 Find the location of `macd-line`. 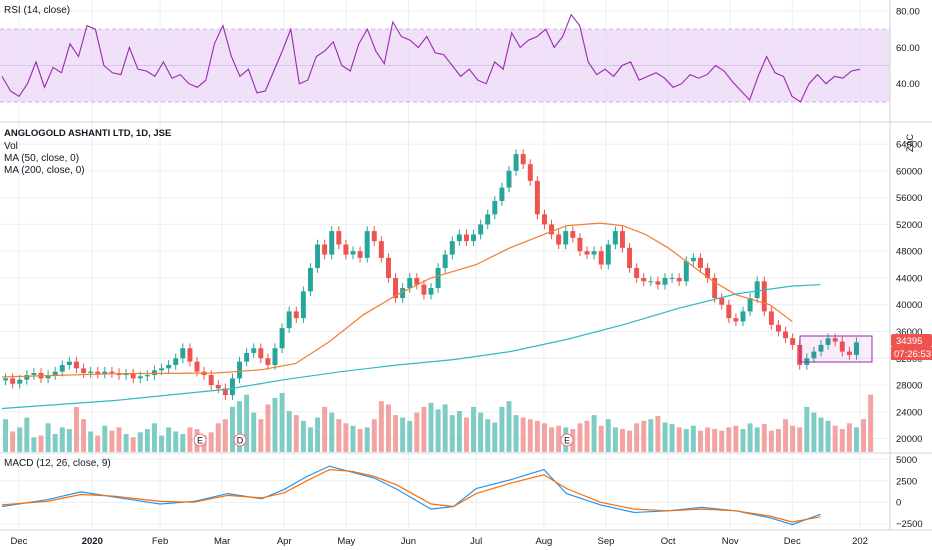

macd-line is located at coordinates (411, 495).